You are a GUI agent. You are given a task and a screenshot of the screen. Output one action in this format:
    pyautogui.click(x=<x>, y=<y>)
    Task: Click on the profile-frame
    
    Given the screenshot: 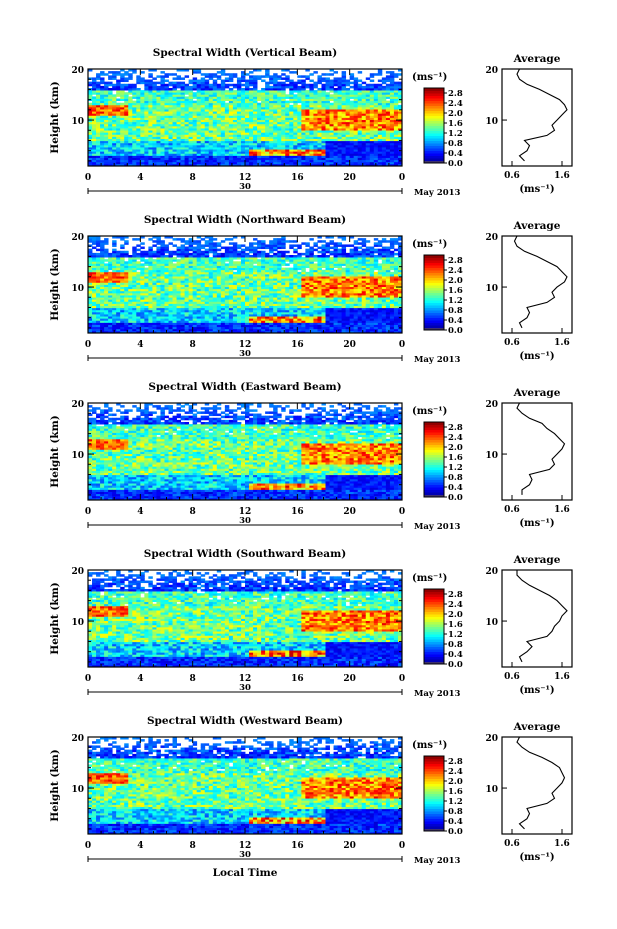 What is the action you would take?
    pyautogui.click(x=537, y=785)
    